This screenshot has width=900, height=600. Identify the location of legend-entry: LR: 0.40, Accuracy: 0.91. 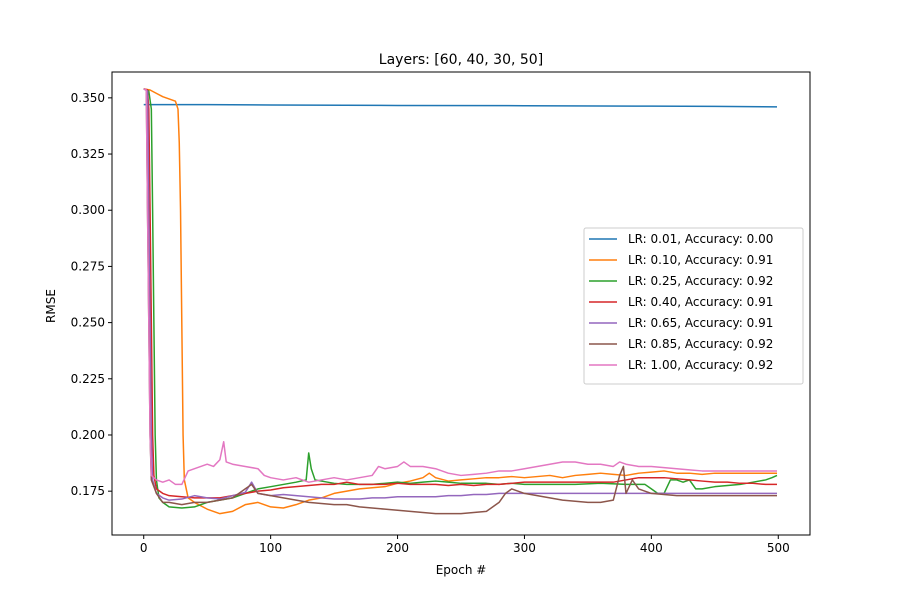
(700, 302).